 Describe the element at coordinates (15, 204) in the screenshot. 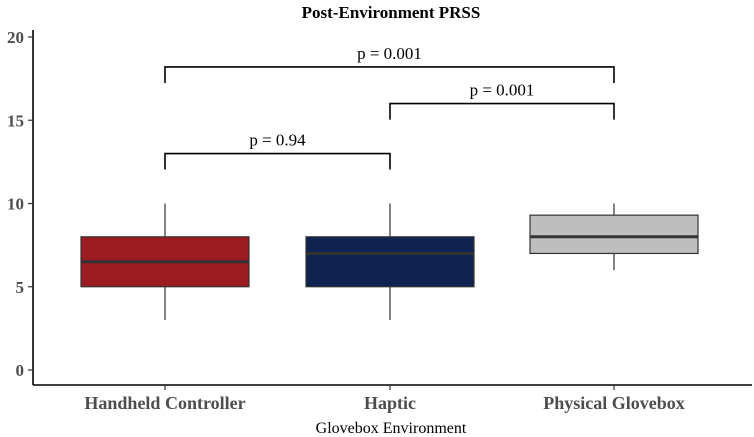

I see `y-tick-label: 10` at that location.